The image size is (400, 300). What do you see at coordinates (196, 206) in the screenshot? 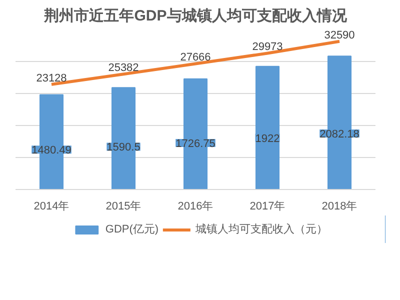
I see `x-tick-label: 2016年` at bounding box center [196, 206].